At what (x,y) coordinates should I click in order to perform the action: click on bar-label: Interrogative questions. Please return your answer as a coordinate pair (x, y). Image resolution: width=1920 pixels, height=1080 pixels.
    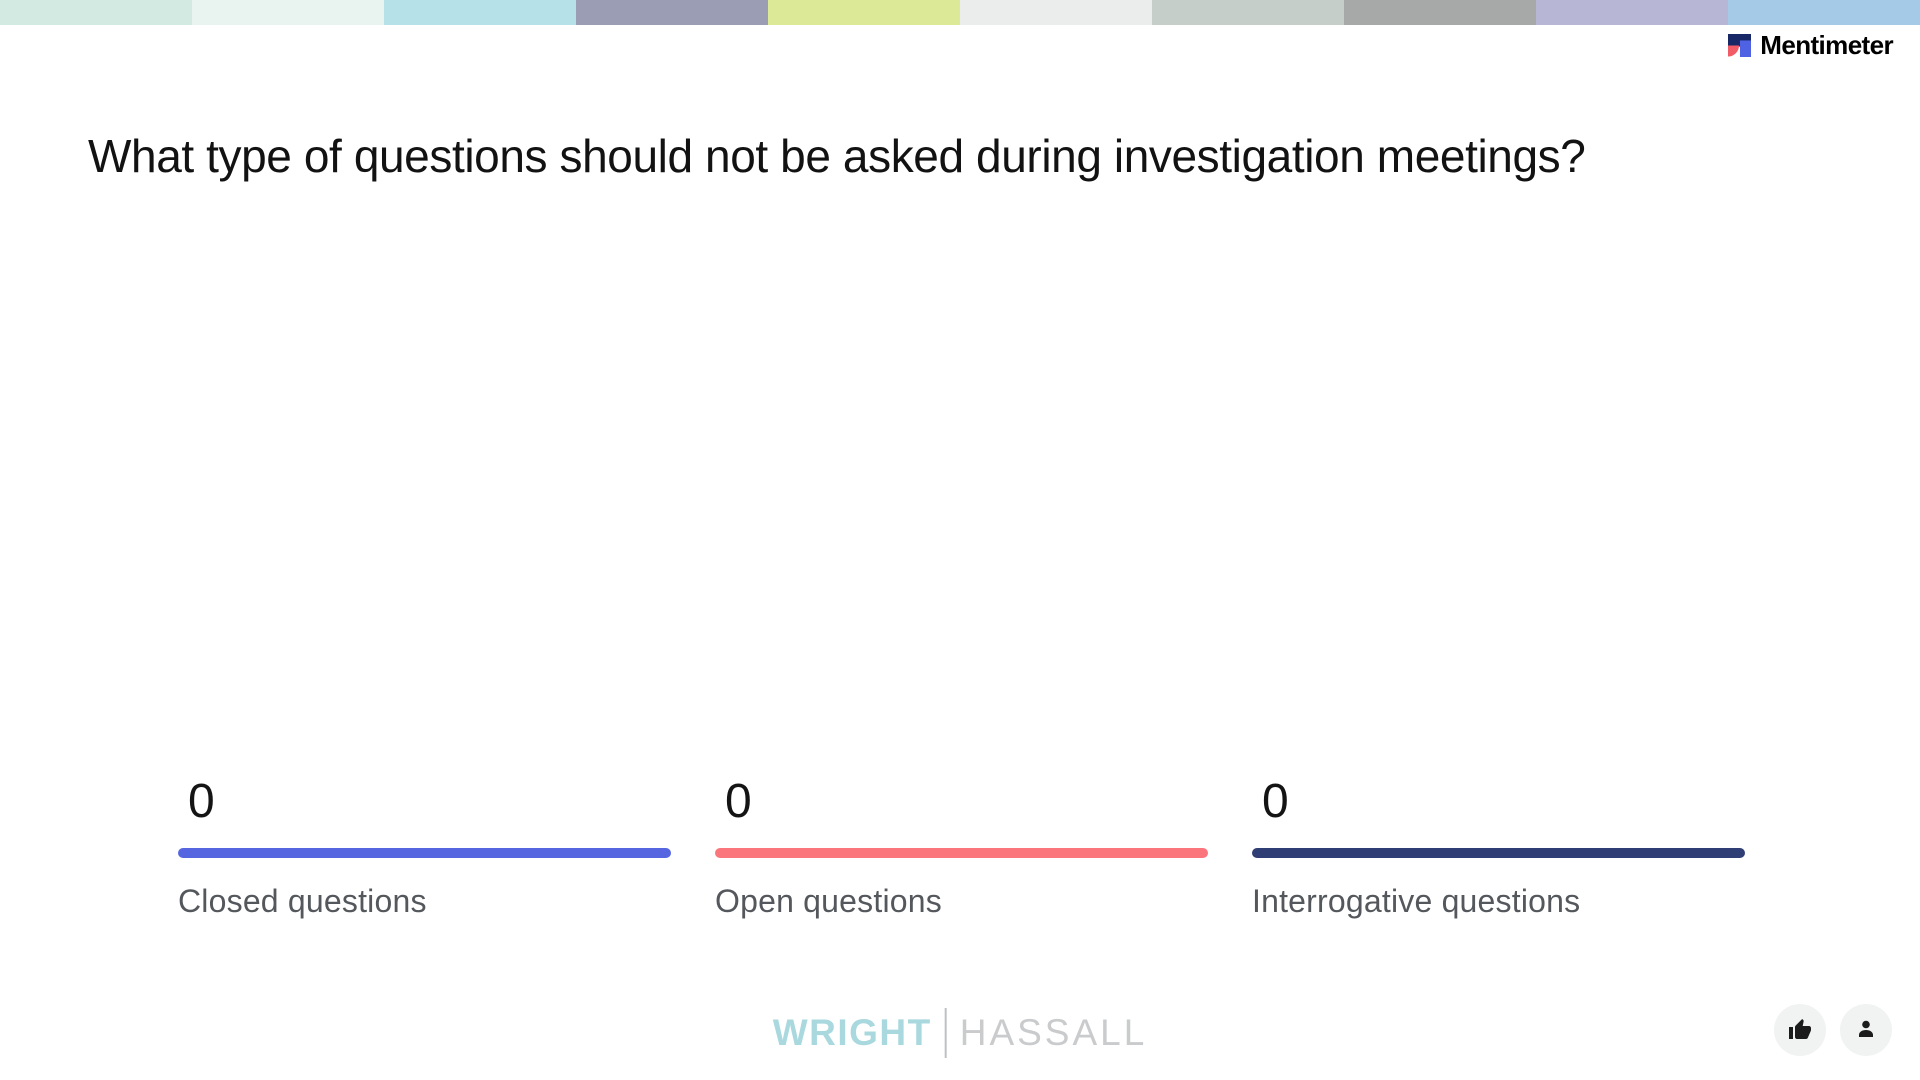
    Looking at the image, I should click on (1416, 901).